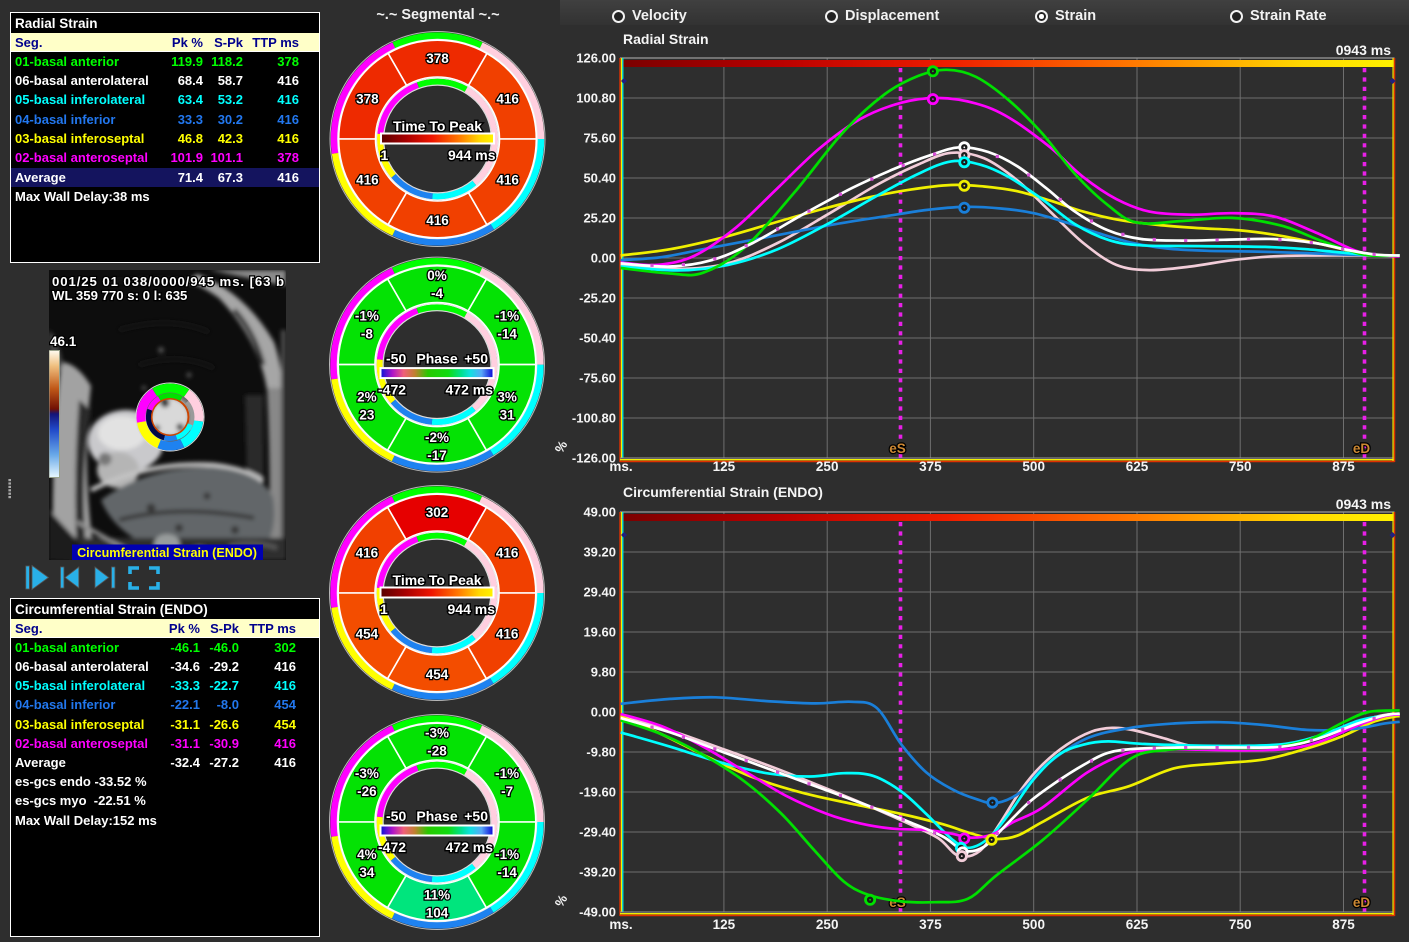 The image size is (1409, 942). I want to click on svg-text: -17, so click(437, 455).